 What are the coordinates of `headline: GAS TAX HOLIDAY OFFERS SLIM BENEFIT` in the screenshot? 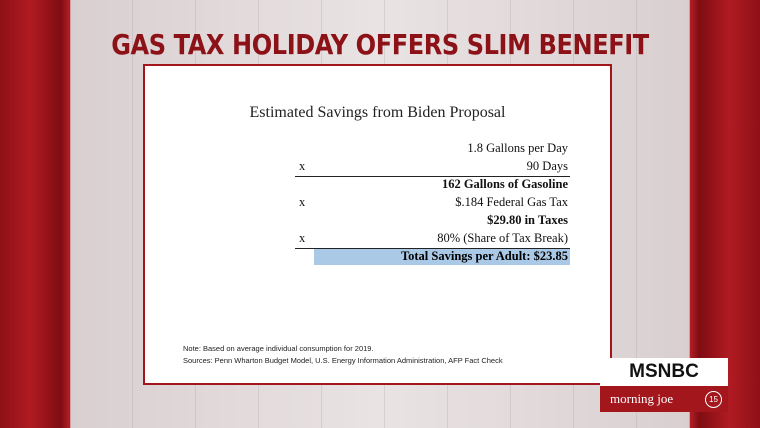 It's located at (380, 44).